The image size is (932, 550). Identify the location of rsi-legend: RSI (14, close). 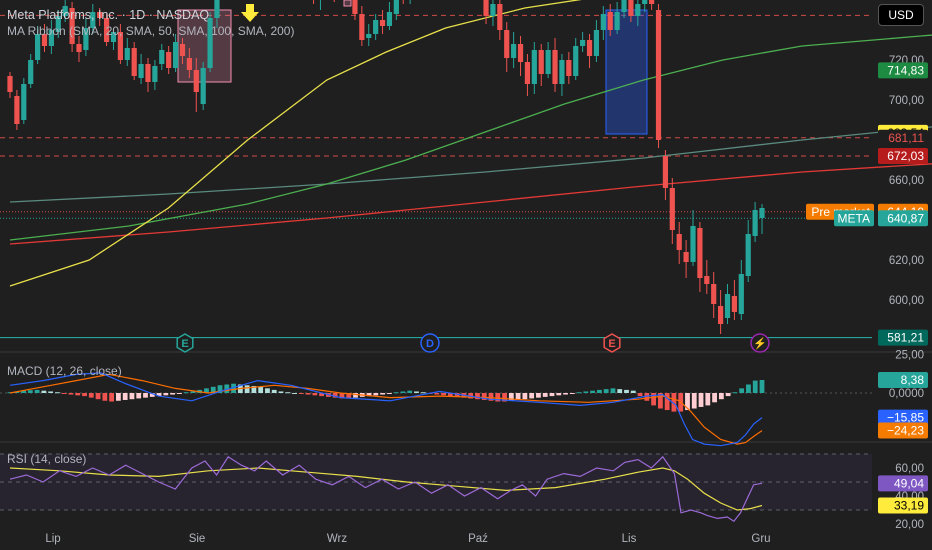
(47, 459).